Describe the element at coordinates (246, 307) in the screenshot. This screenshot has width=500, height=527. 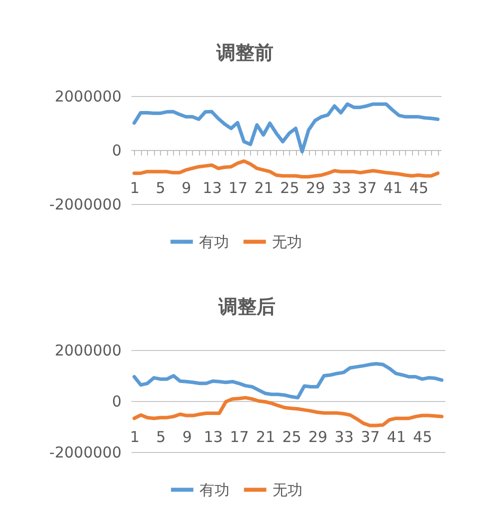
I see `chart-title: 调整后` at that location.